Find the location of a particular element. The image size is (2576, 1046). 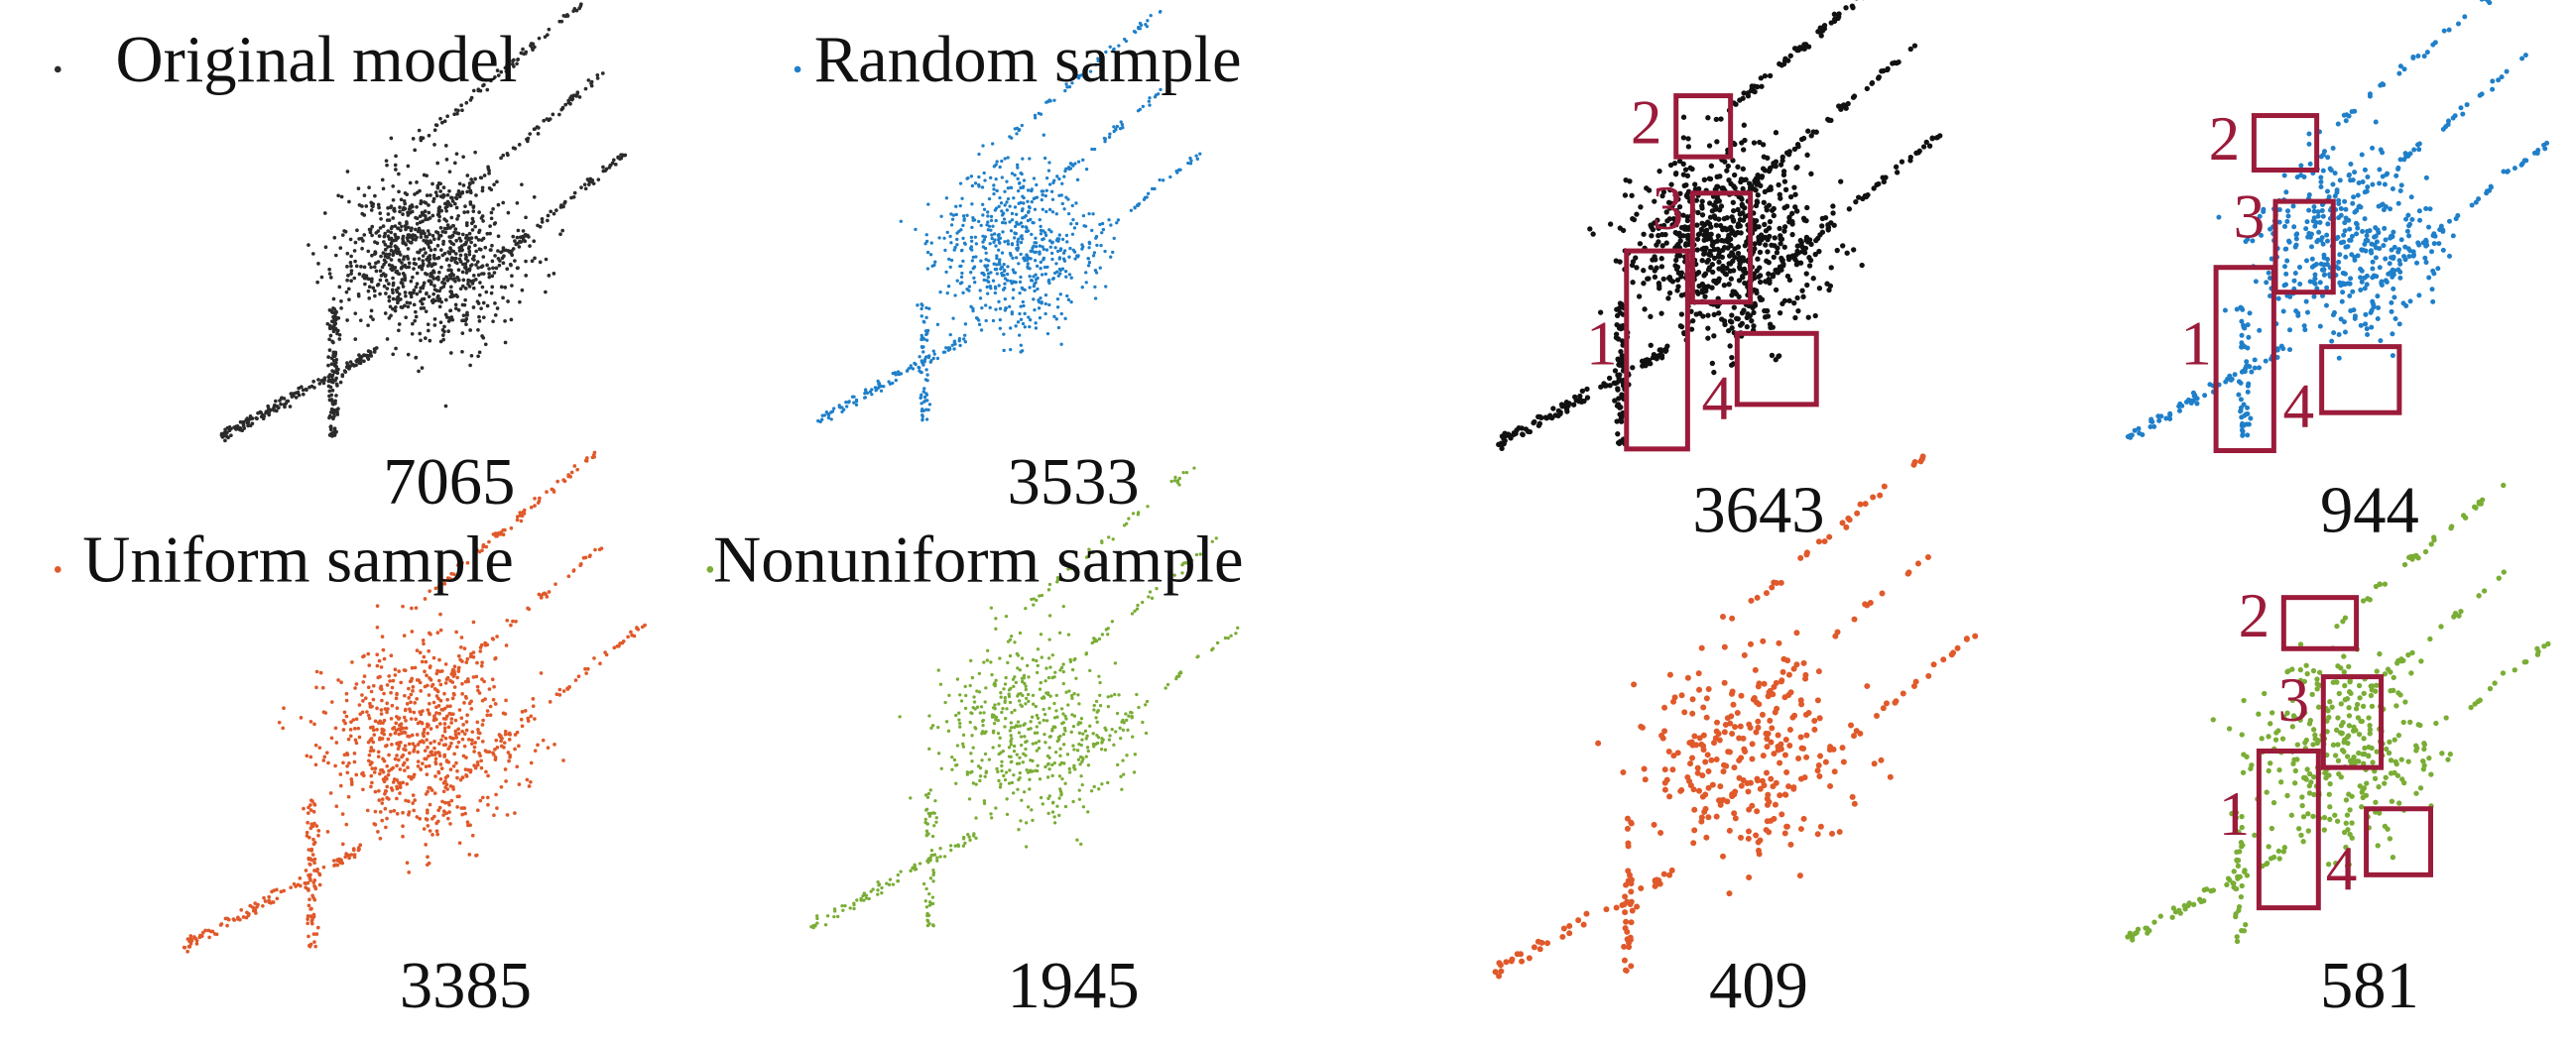

sample-count: 3643 is located at coordinates (1758, 510).